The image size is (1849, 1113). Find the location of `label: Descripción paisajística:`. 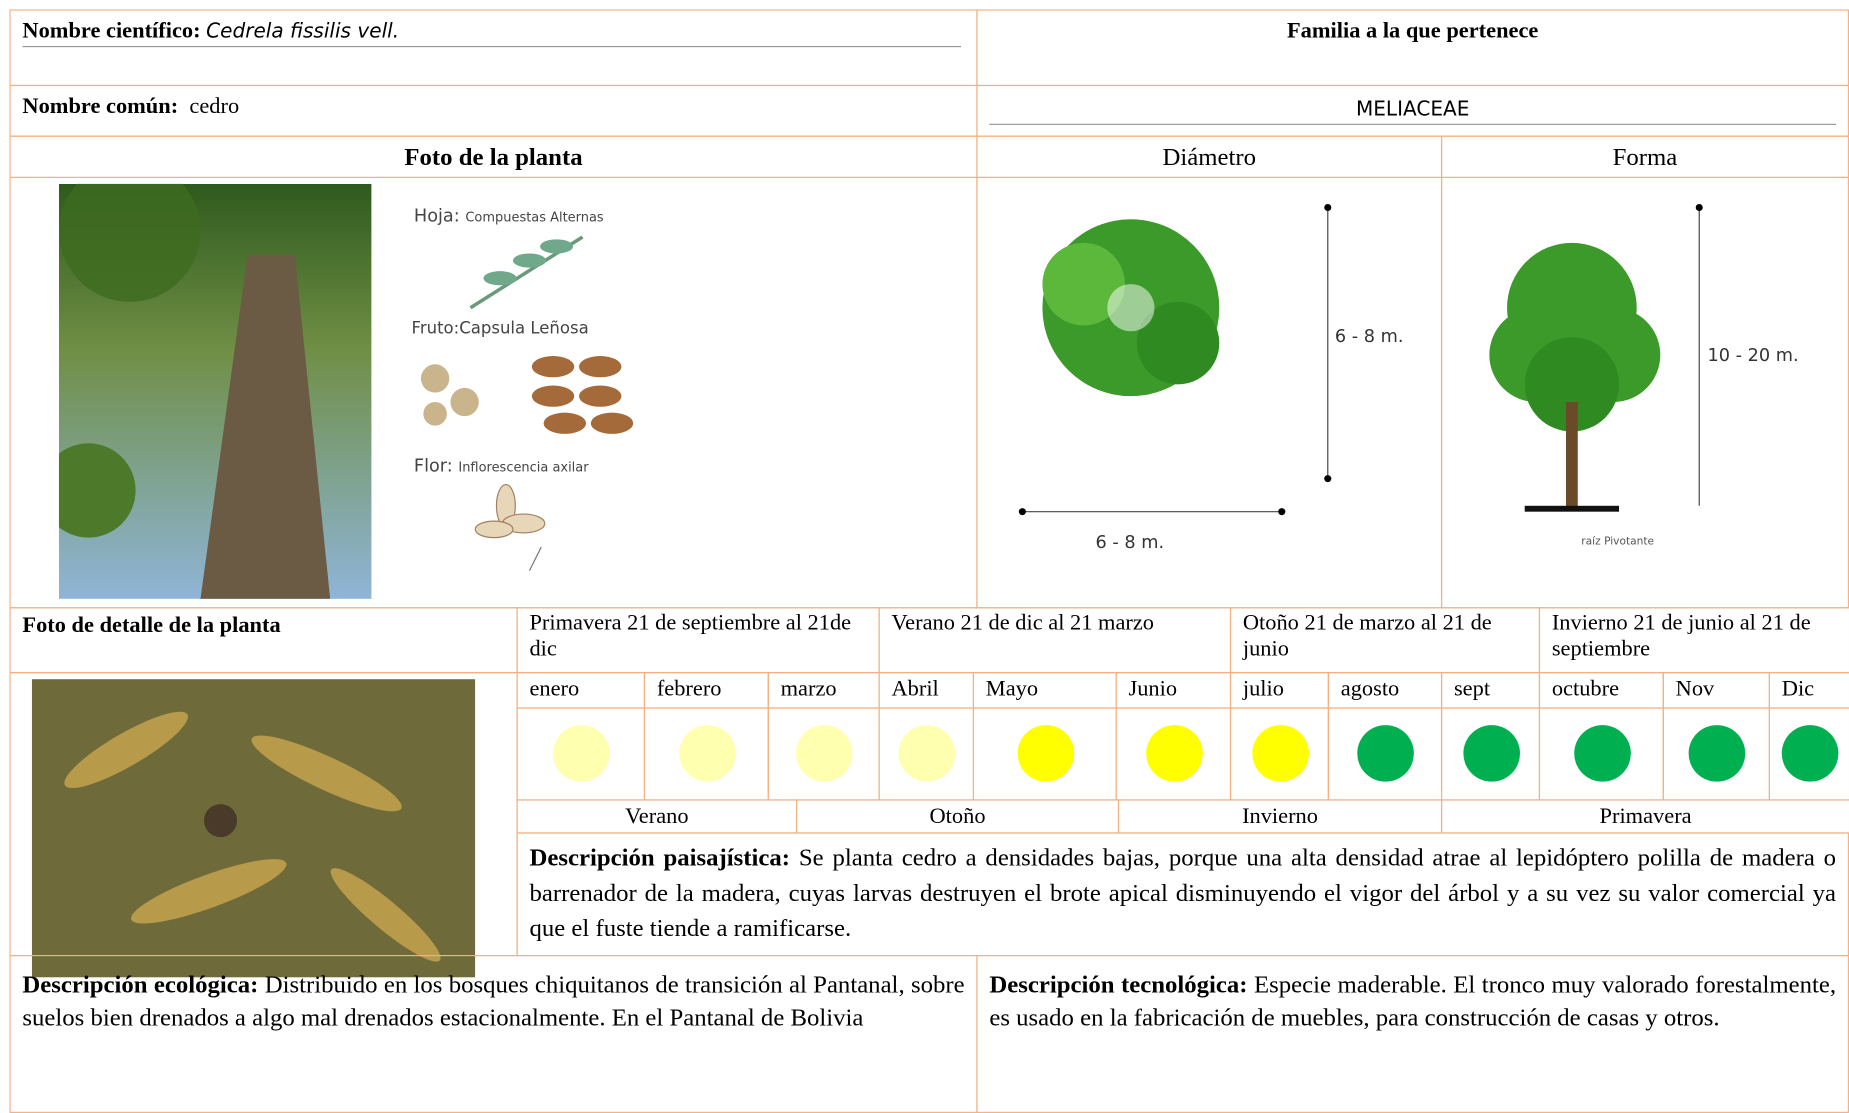

label: Descripción paisajística: is located at coordinates (660, 857).